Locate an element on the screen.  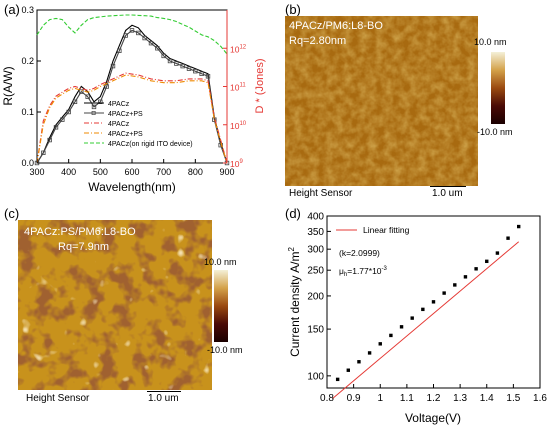
x-tick-label: 1.3 is located at coordinates (460, 398).